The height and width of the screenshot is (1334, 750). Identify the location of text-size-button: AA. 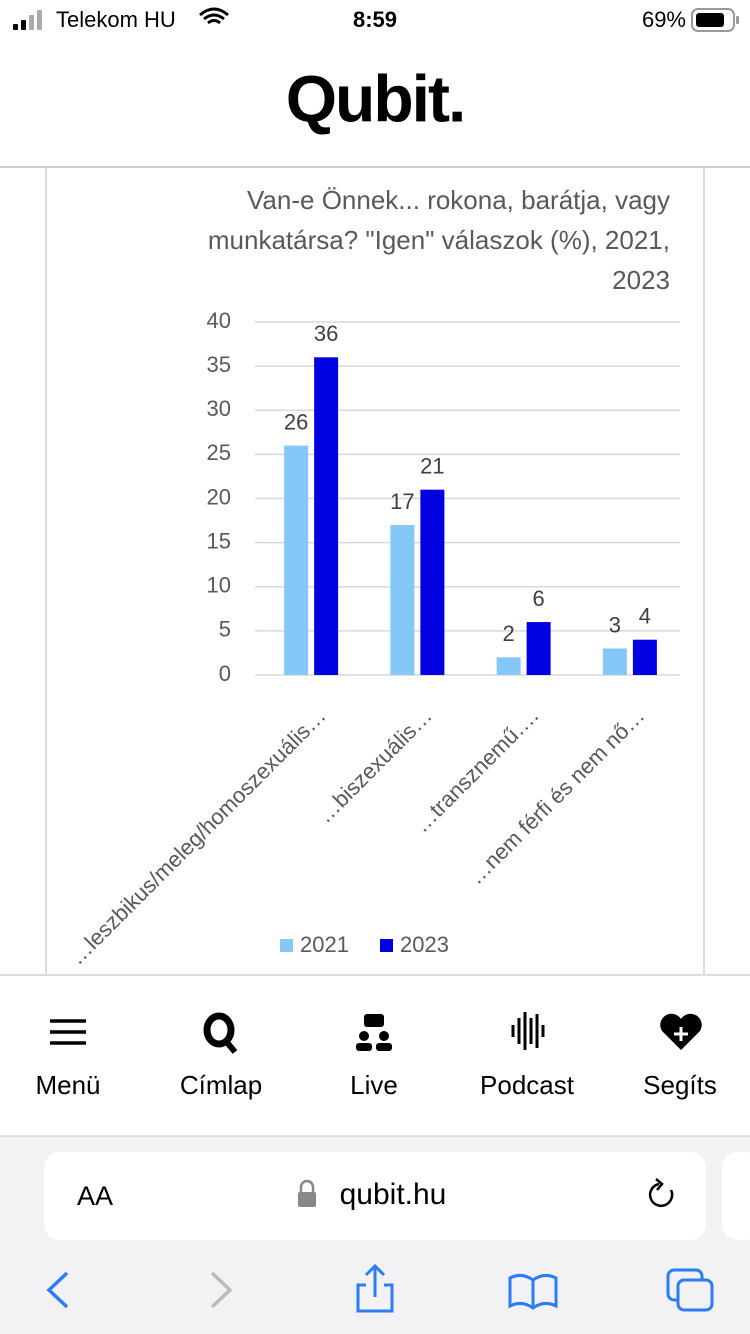
(95, 1196).